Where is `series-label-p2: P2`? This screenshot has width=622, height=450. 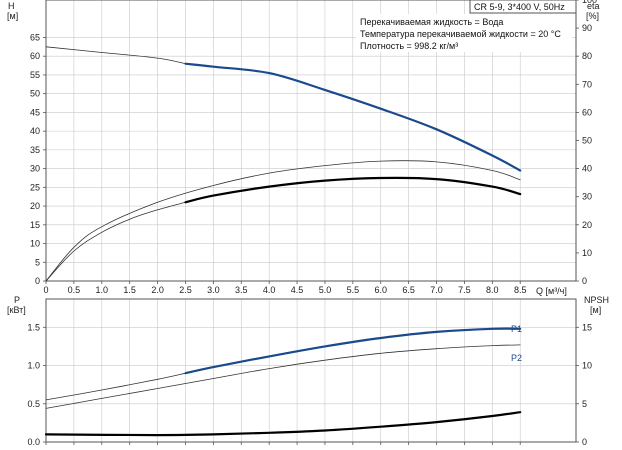 series-label-p2: P2 is located at coordinates (516, 358).